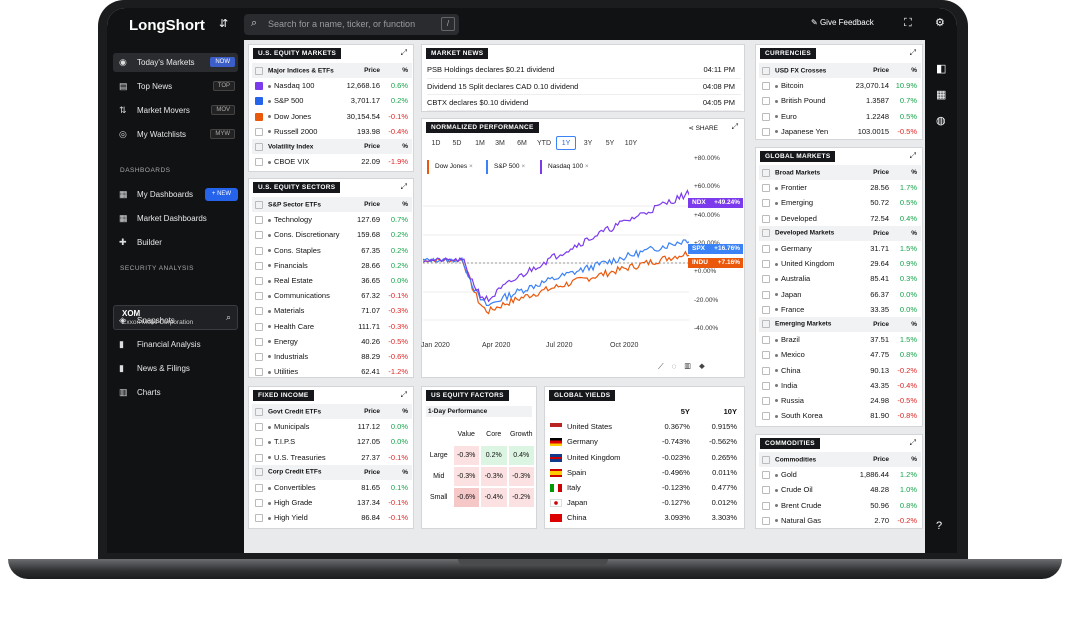 Image resolution: width=1069 pixels, height=639 pixels. What do you see at coordinates (521, 497) in the screenshot?
I see `heatmap-cell: -0.2%` at bounding box center [521, 497].